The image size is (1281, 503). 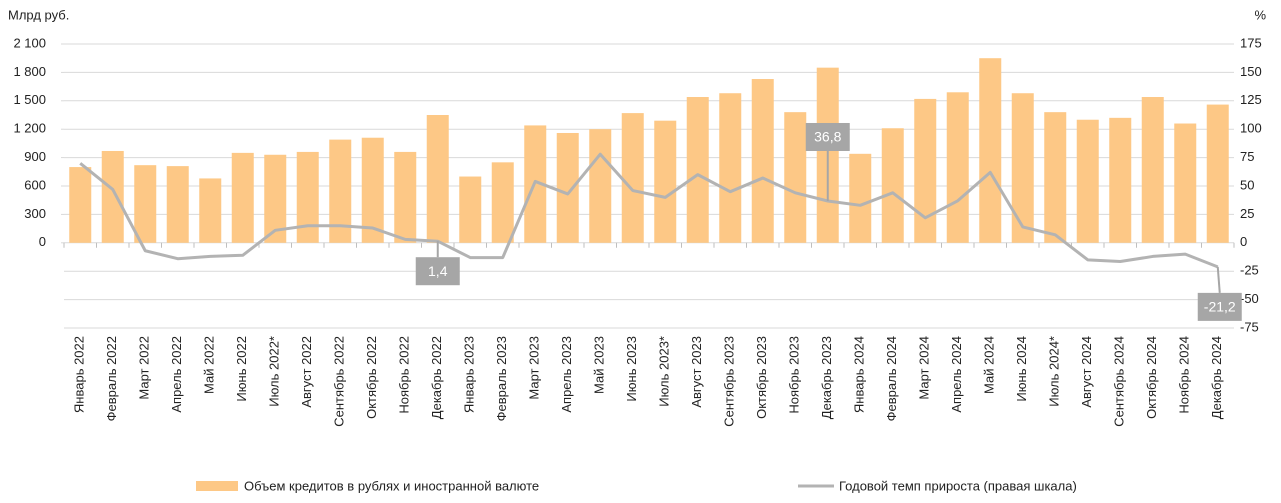 What do you see at coordinates (306, 372) in the screenshot?
I see `x-tick-label: Август 2022` at bounding box center [306, 372].